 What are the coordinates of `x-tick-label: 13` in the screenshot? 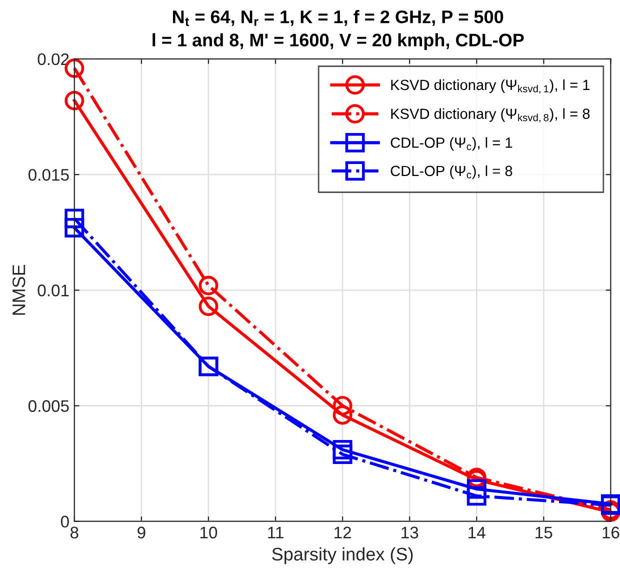 It's located at (410, 532).